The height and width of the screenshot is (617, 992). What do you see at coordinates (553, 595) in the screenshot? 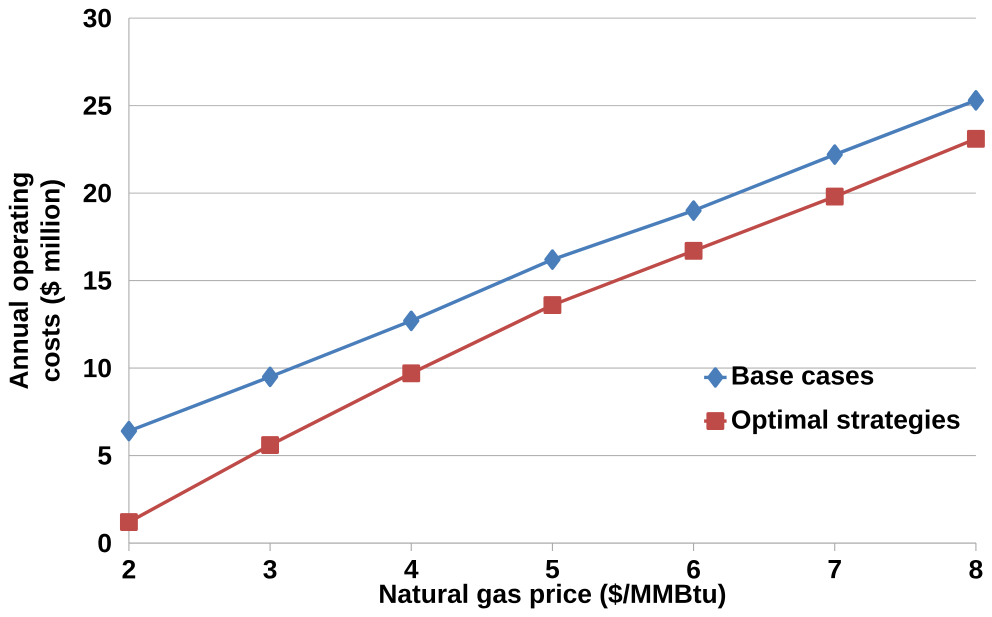
I see `x-axis-title: Natural gas price ($/MMBtu)` at bounding box center [553, 595].